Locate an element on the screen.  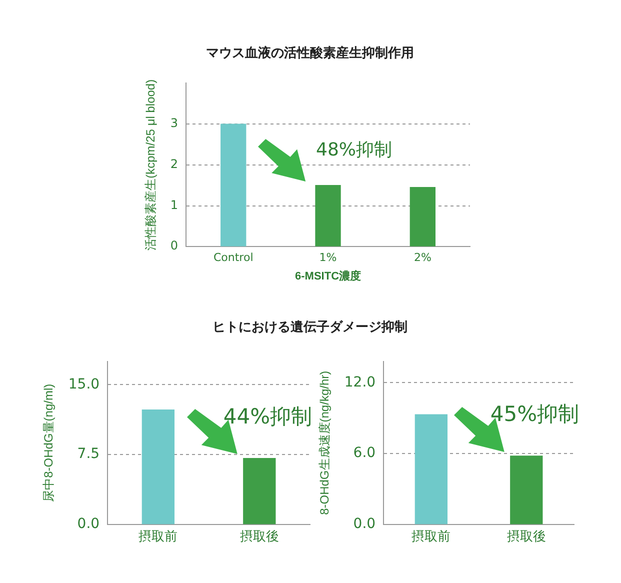
y-tick-label: 15.0 is located at coordinates (84, 384).